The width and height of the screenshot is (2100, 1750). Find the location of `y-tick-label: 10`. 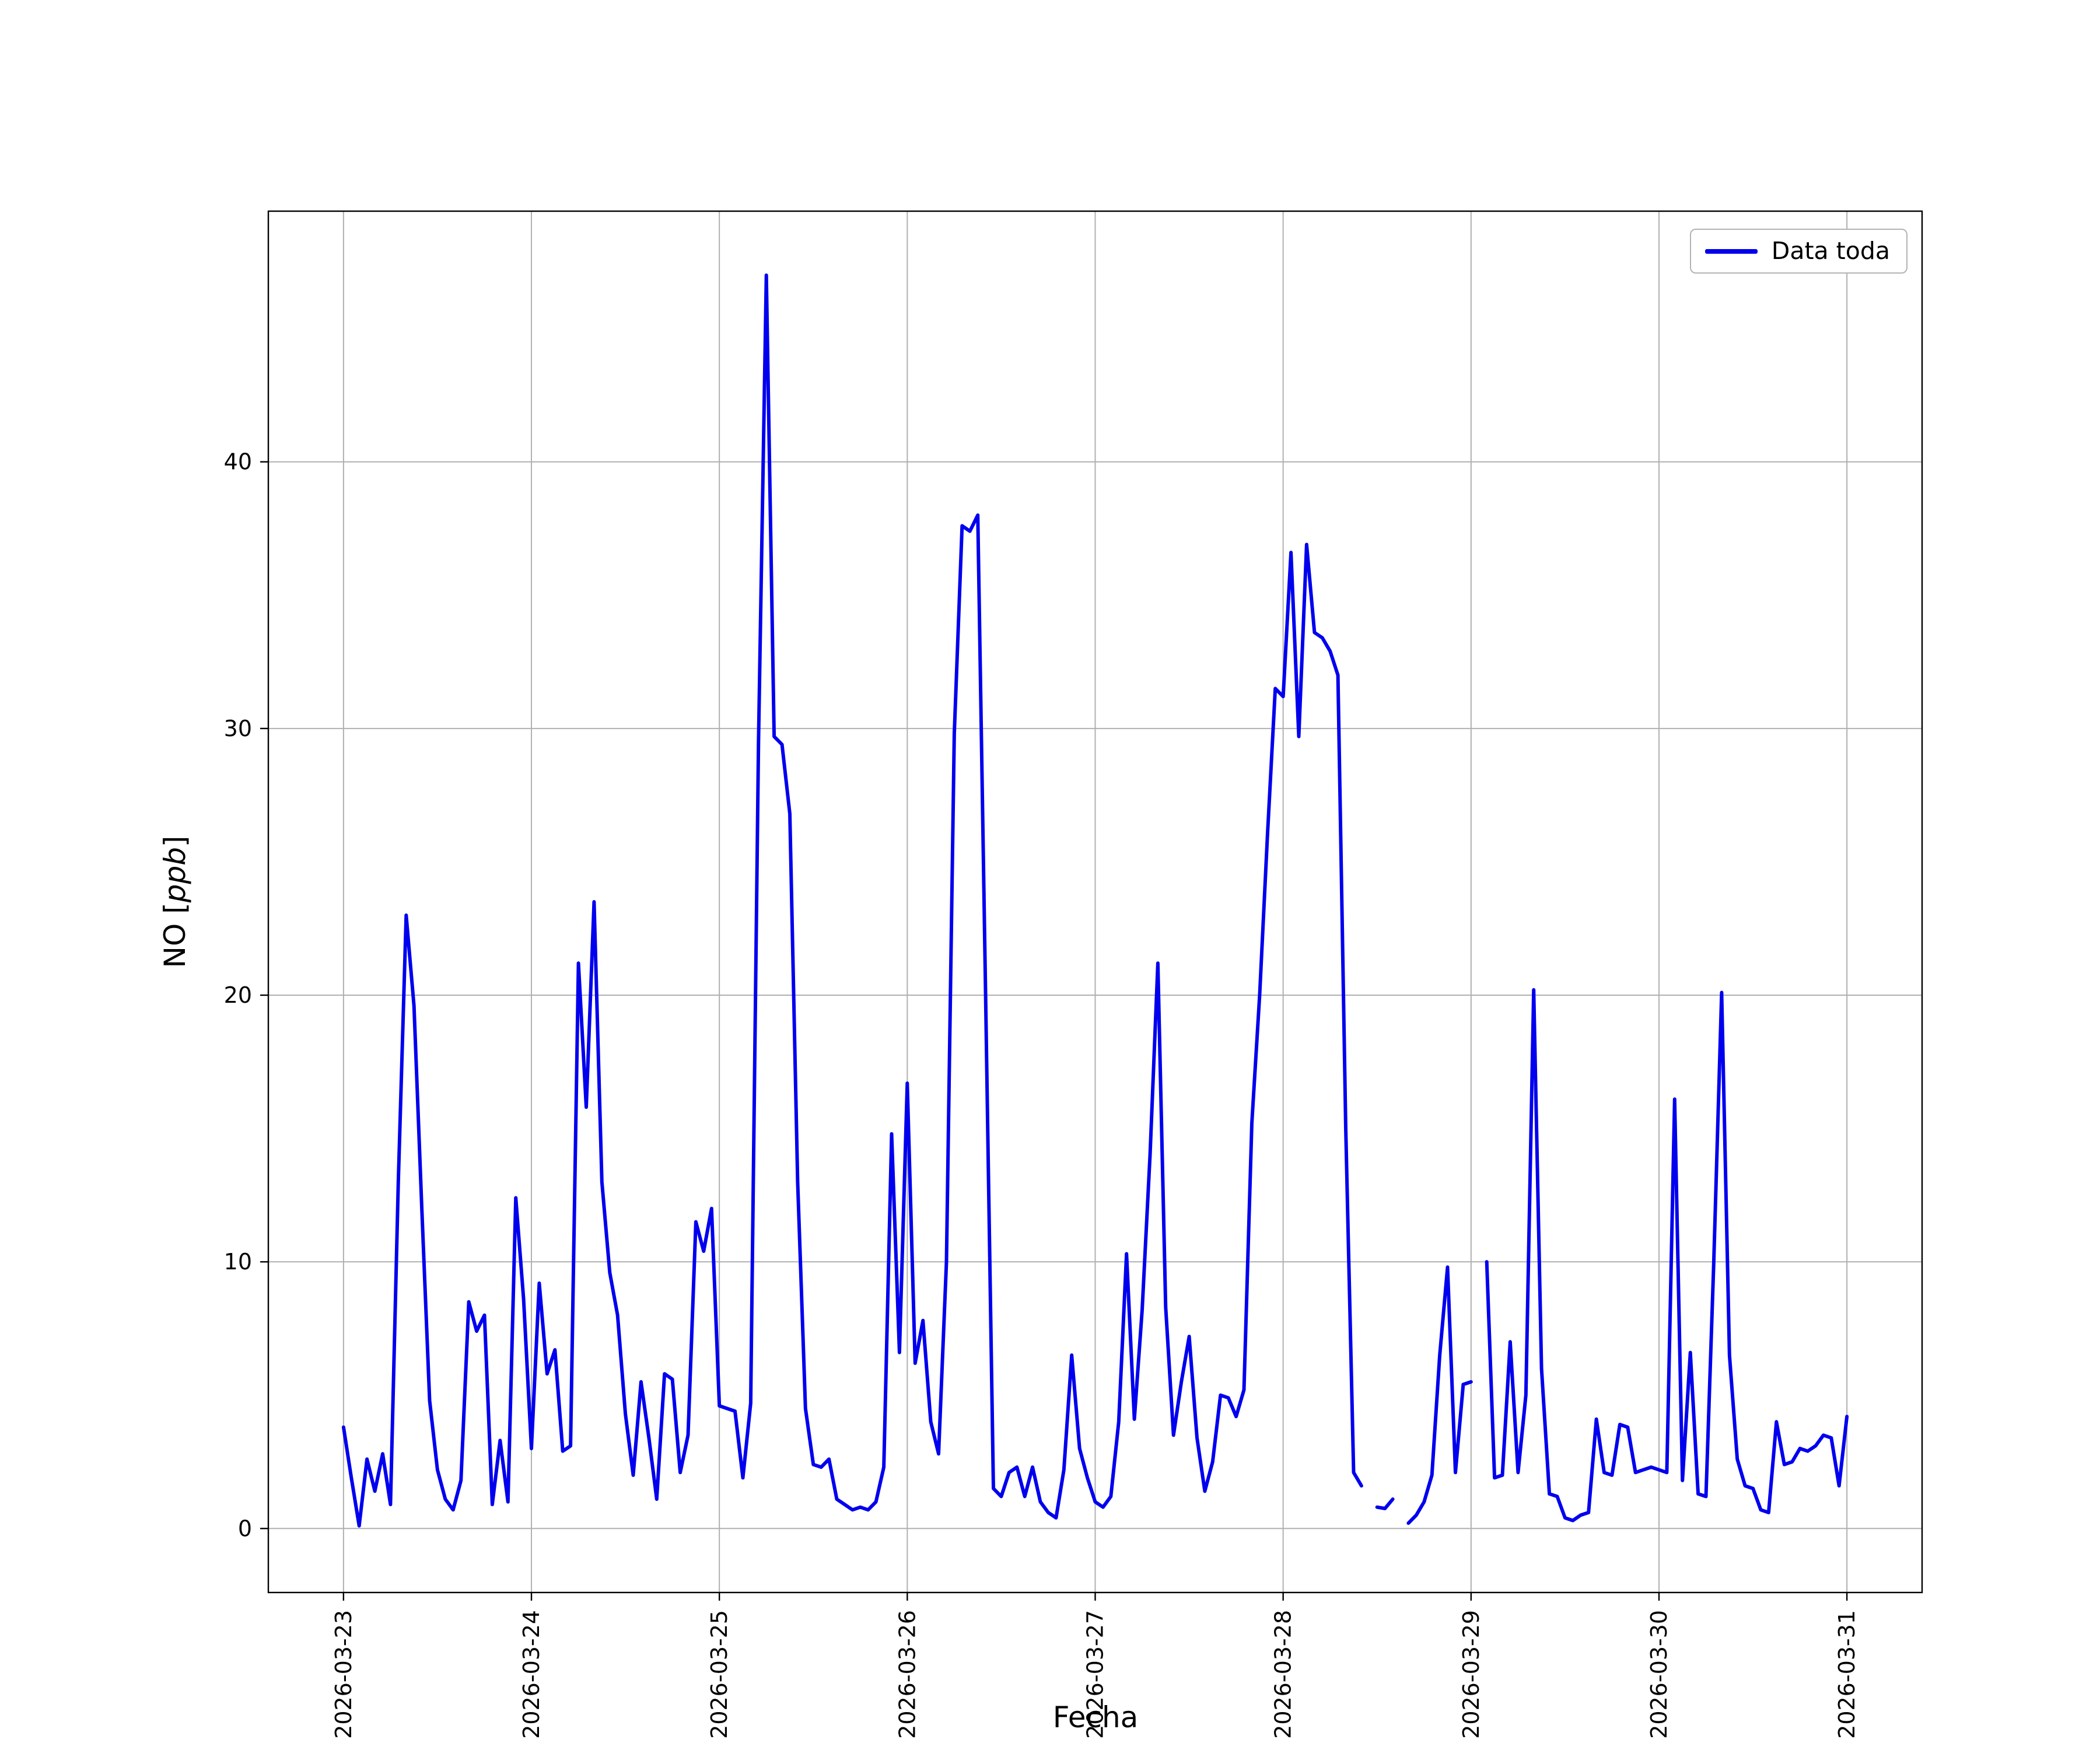

y-tick-label: 10 is located at coordinates (238, 1262).